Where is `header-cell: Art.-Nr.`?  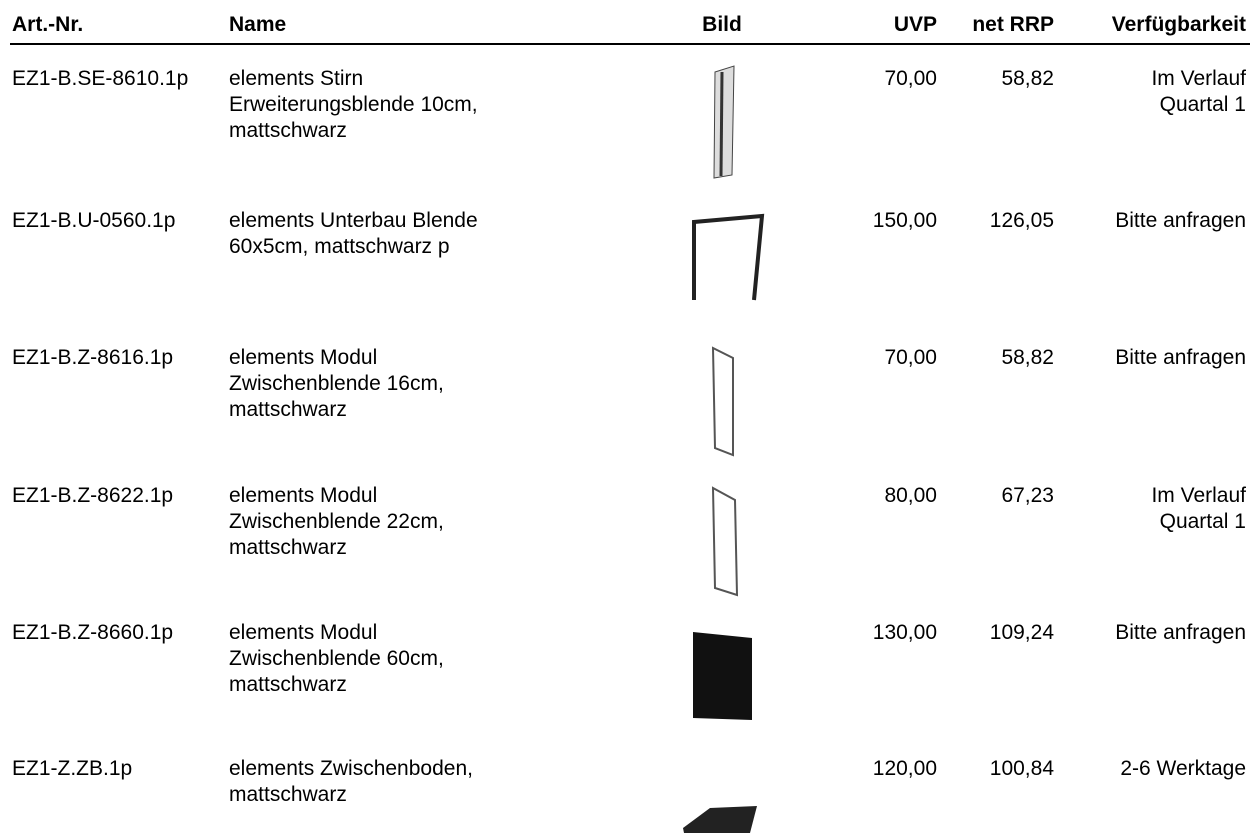 header-cell: Art.-Nr. is located at coordinates (48, 24).